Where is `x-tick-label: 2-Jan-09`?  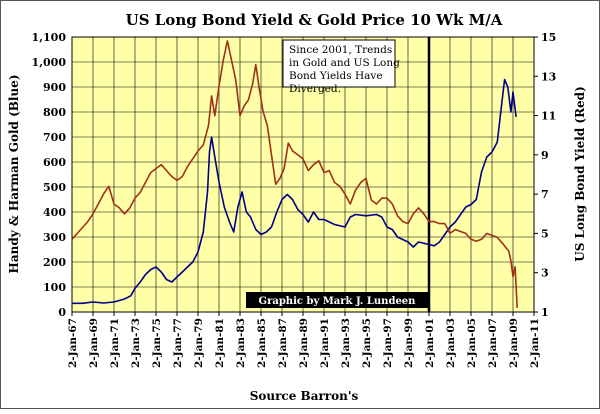 x-tick-label: 2-Jan-09 is located at coordinates (514, 343).